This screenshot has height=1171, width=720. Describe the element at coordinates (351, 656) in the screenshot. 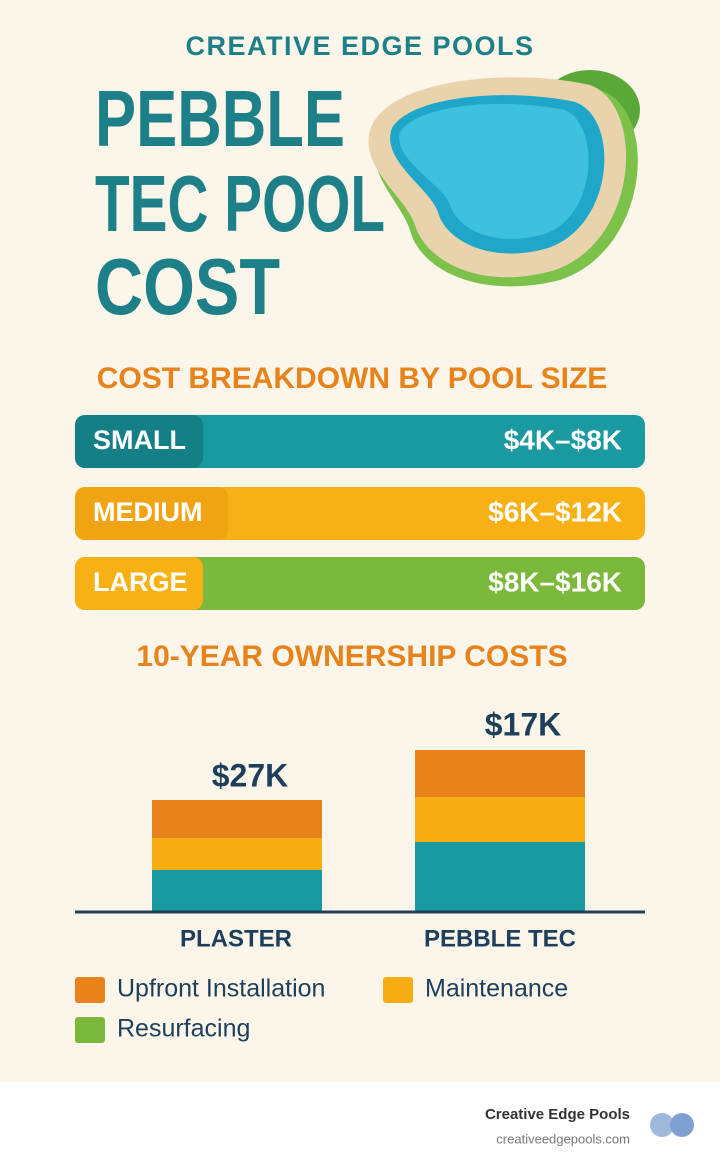

I see `section-title: 10-YEAR OWNERSHIP COSTS` at that location.